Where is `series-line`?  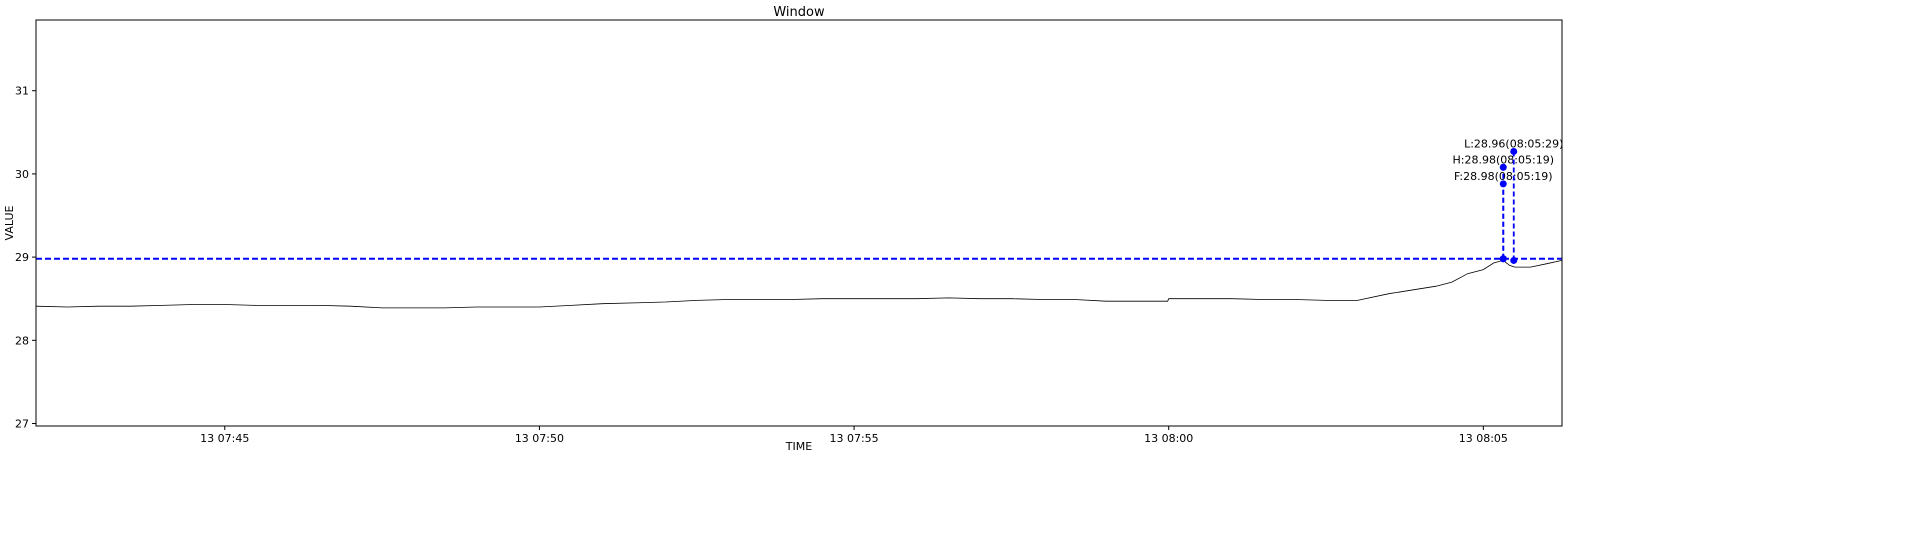
series-line is located at coordinates (799, 284).